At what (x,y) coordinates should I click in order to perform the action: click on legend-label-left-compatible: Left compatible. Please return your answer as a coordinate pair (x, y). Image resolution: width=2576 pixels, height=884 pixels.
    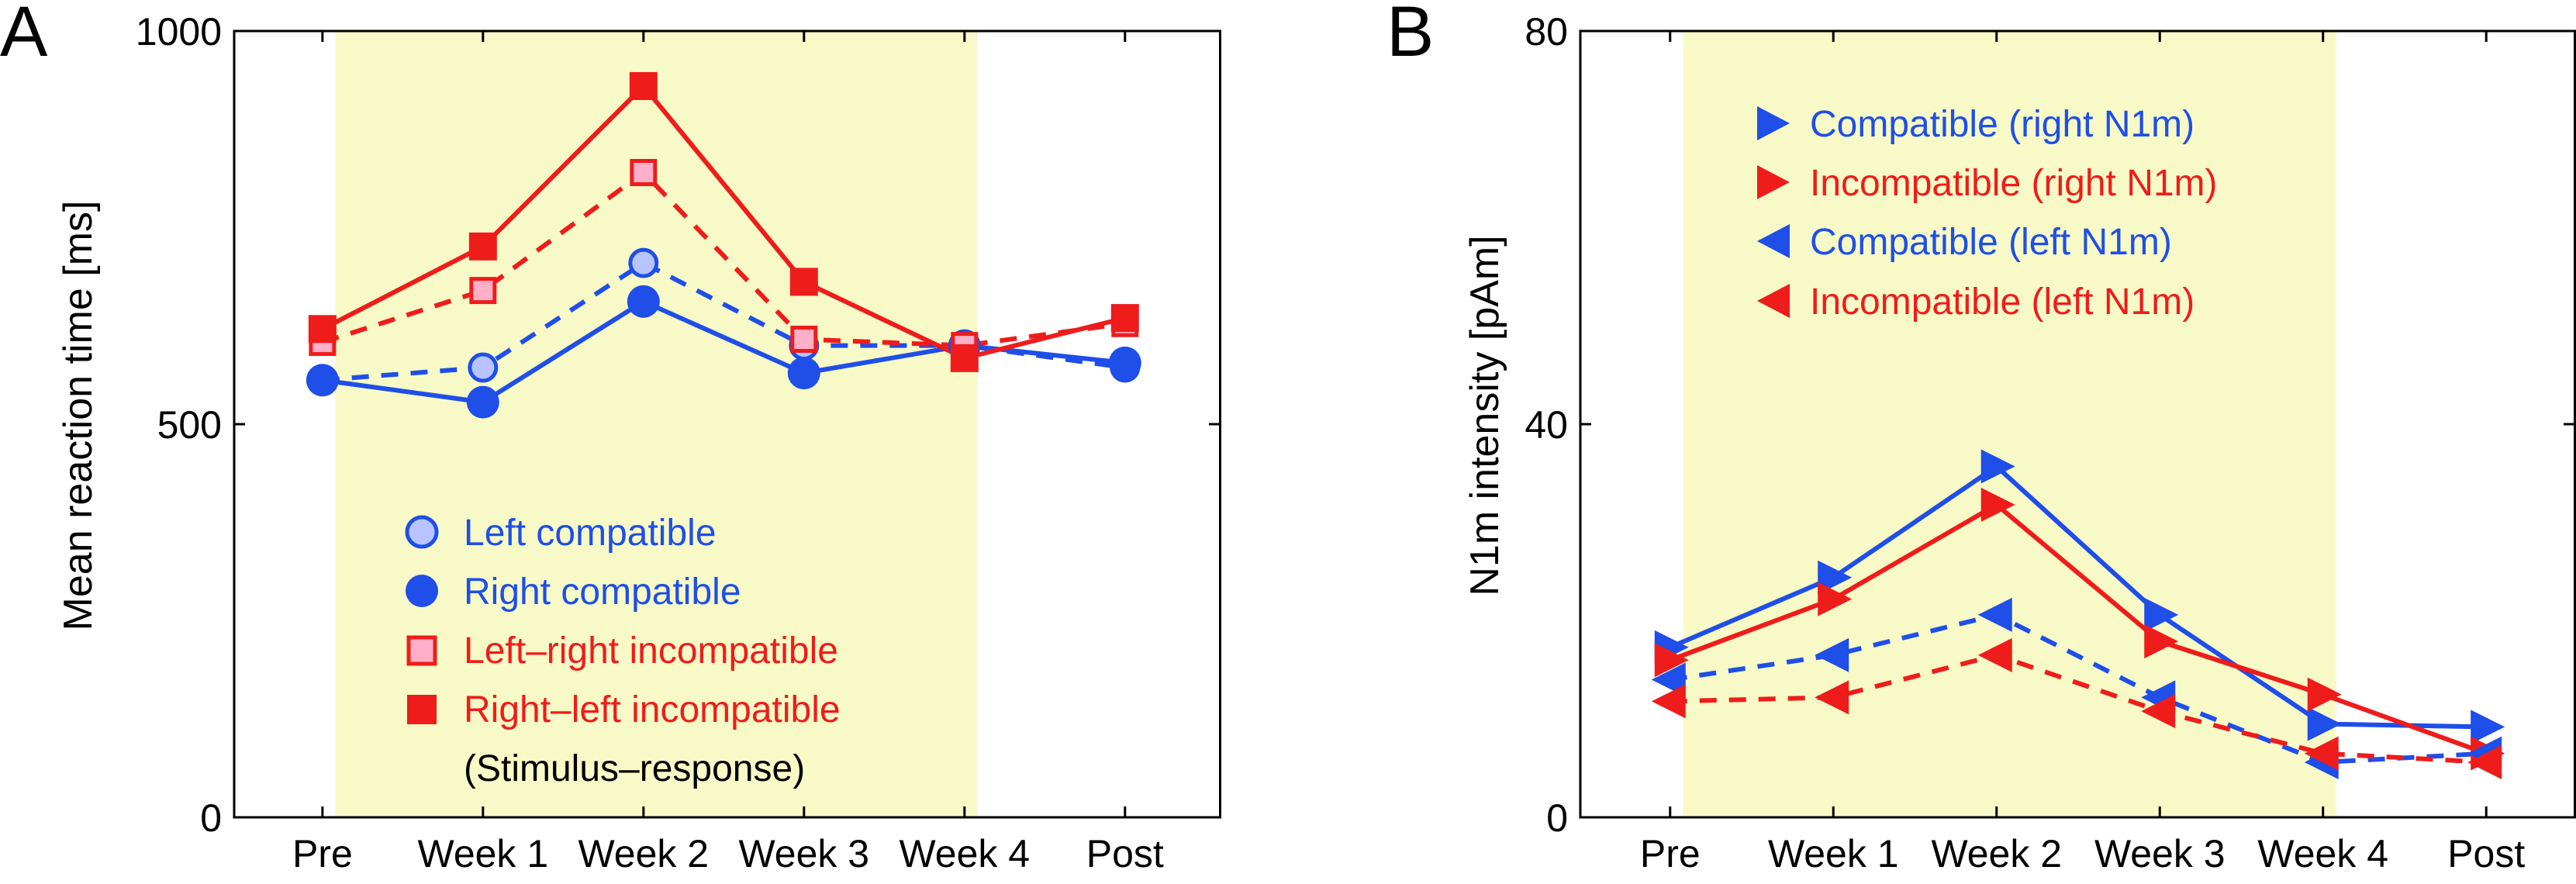
    Looking at the image, I should click on (590, 533).